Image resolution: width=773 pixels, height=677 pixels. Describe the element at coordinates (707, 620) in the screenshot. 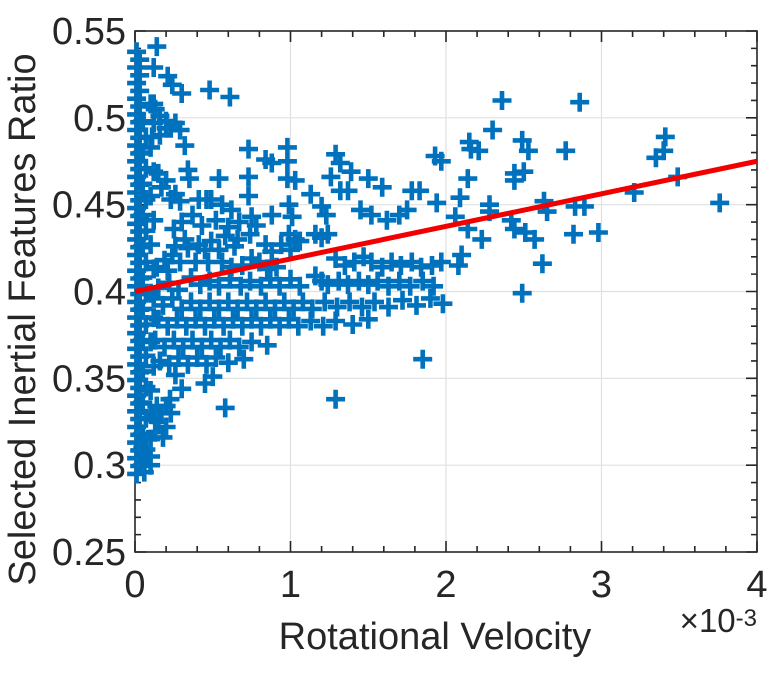

I see `multiplier-base: ×10` at that location.